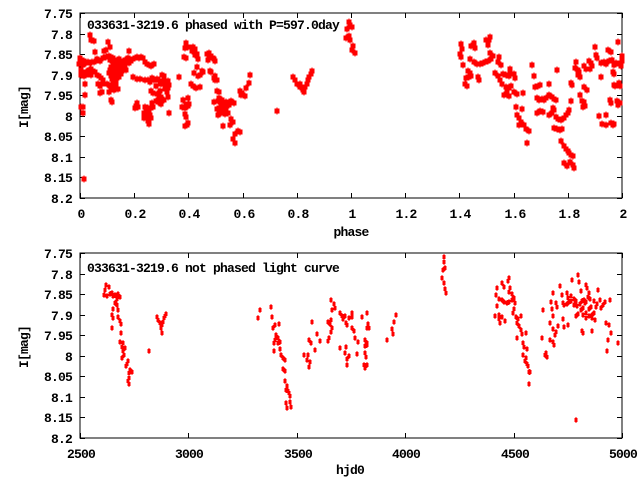  I want to click on svg-text: 5000, so click(623, 454).